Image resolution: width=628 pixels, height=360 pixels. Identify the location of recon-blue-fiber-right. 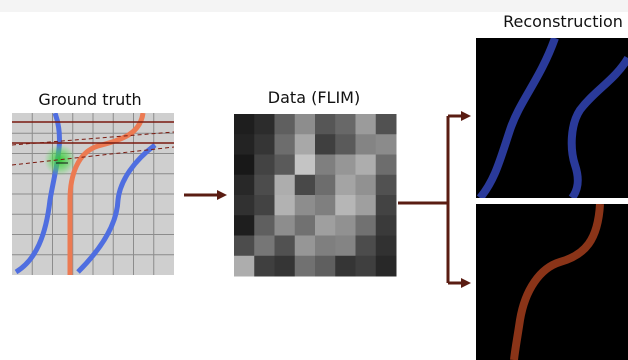
(597, 126).